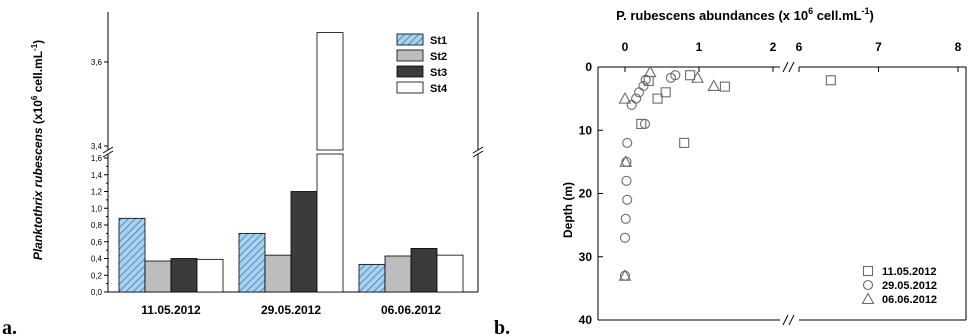 The image size is (970, 336). Describe the element at coordinates (586, 130) in the screenshot. I see `scatter-y-tick-label: 10` at that location.